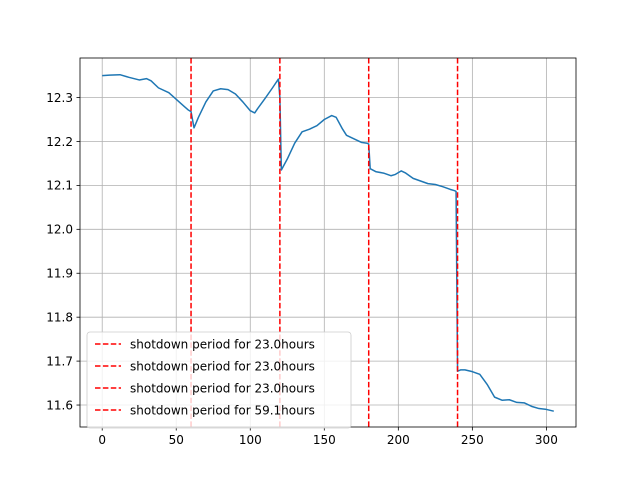  I want to click on y-tick-label: 11.8, so click(59, 317).